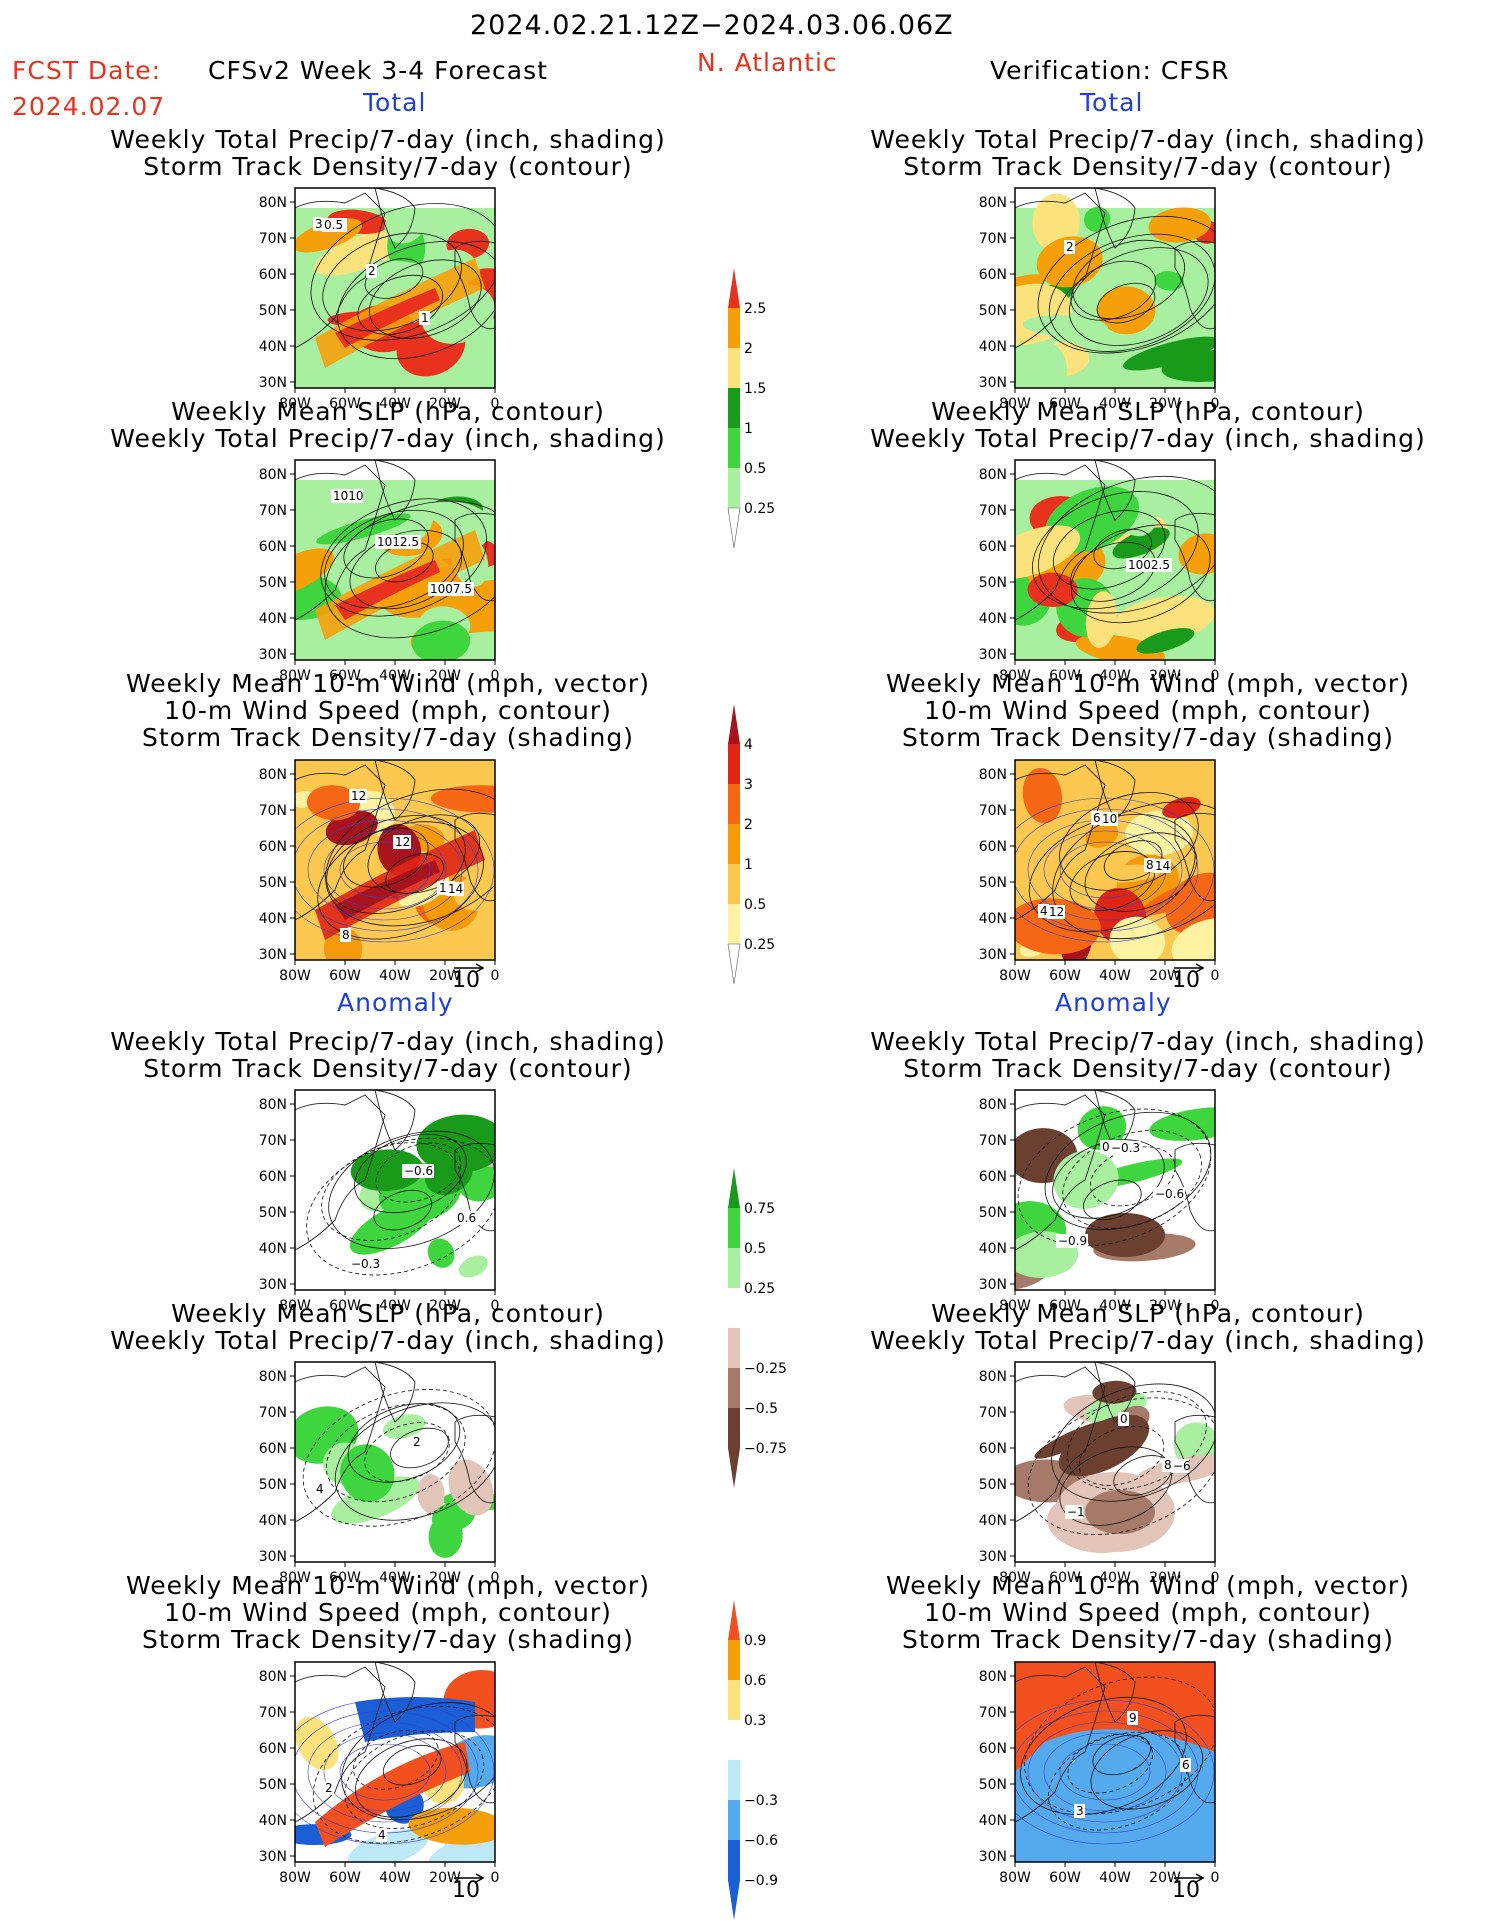 The width and height of the screenshot is (1487, 1925). Describe the element at coordinates (415, 1719) in the screenshot. I see `shade-band` at that location.